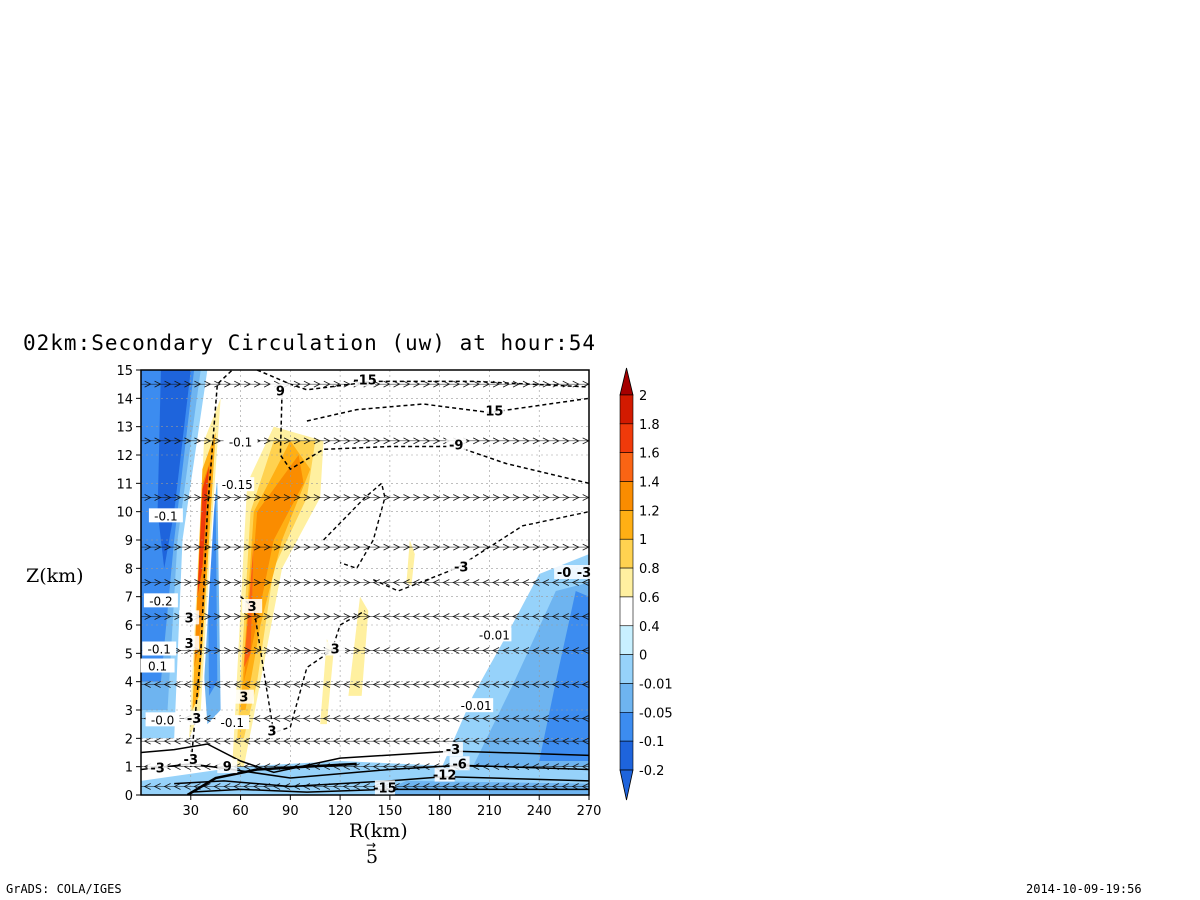 This screenshot has height=900, width=1200. I want to click on y-tick-label: 1, so click(129, 768).